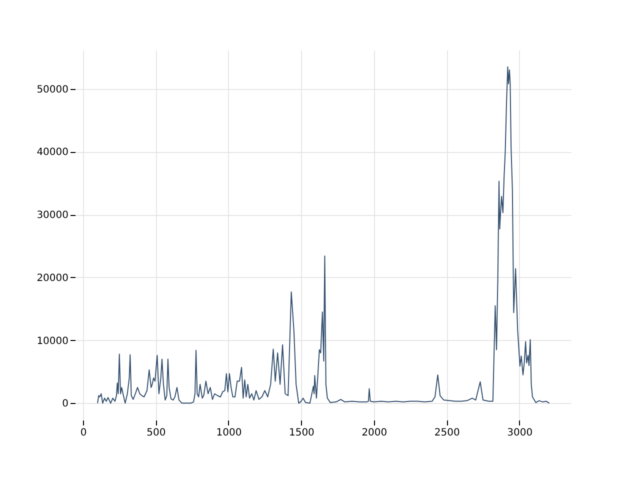 The image size is (640, 480). Describe the element at coordinates (52, 90) in the screenshot. I see `y-tick-label: 50000` at that location.